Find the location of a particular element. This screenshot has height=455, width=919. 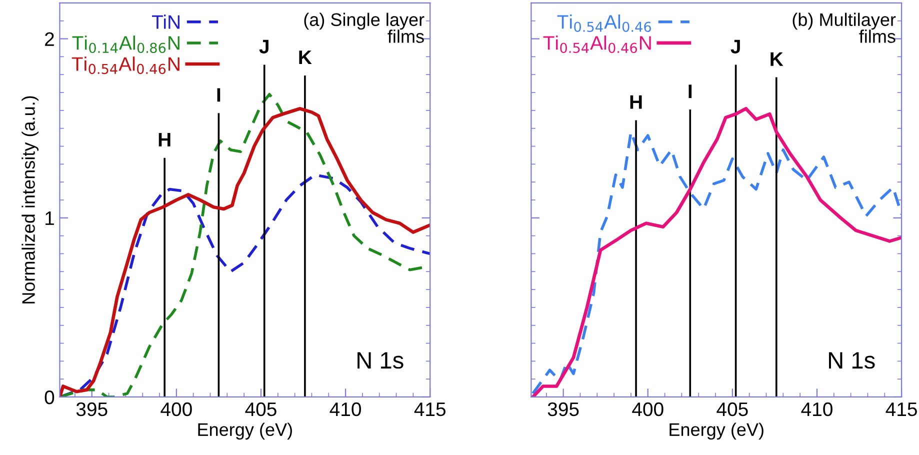

y-tick-label: 0 is located at coordinates (49, 397).